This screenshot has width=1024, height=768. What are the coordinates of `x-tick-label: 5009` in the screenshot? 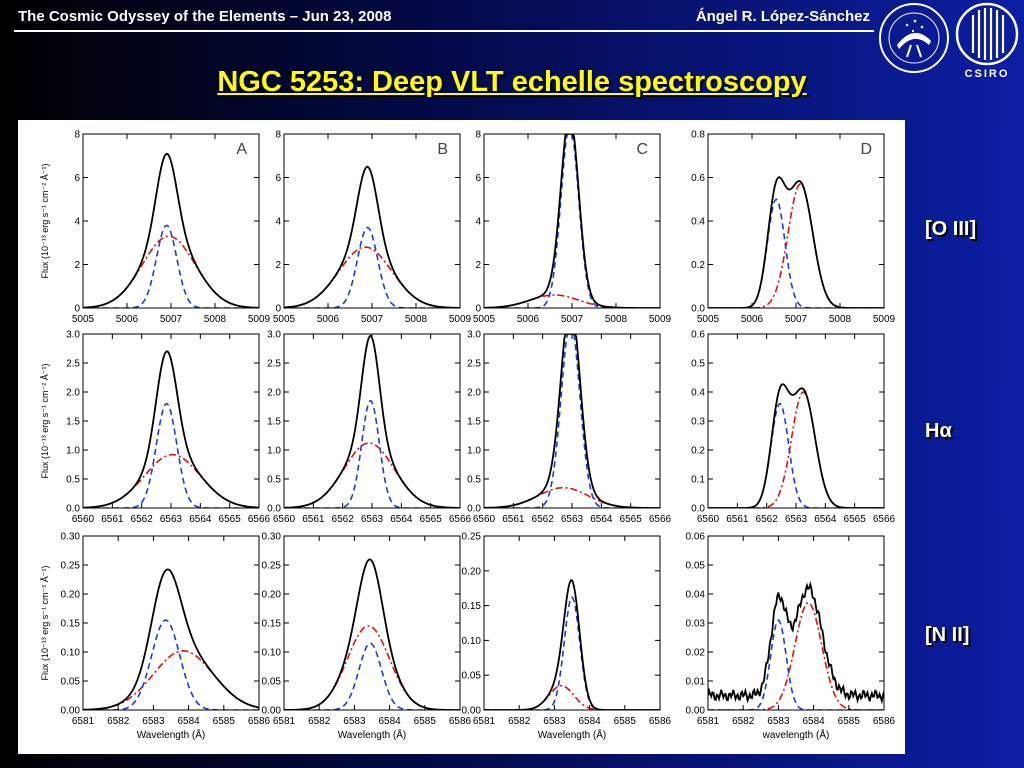 It's located at (259, 319).